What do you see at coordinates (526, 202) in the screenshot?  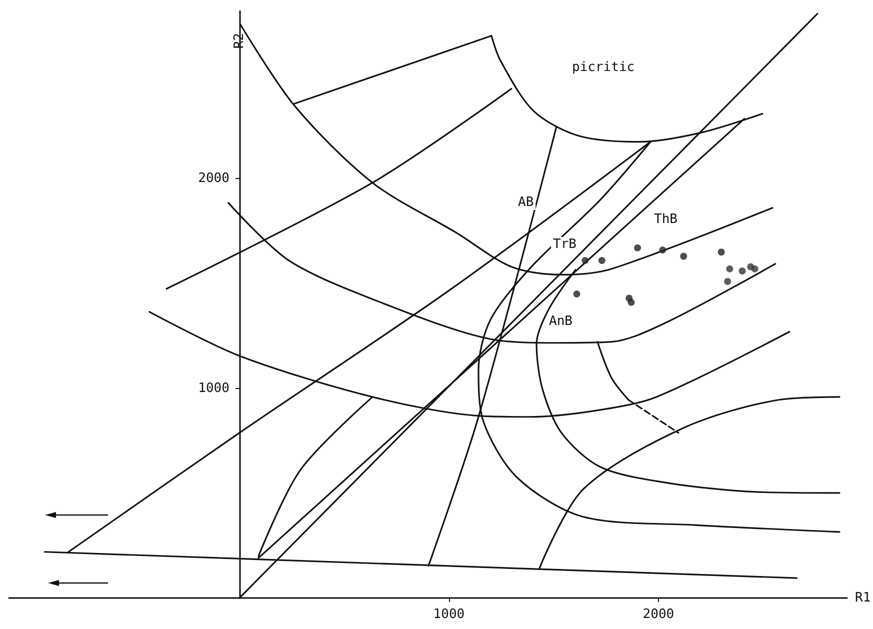 I see `annotation: AB` at bounding box center [526, 202].